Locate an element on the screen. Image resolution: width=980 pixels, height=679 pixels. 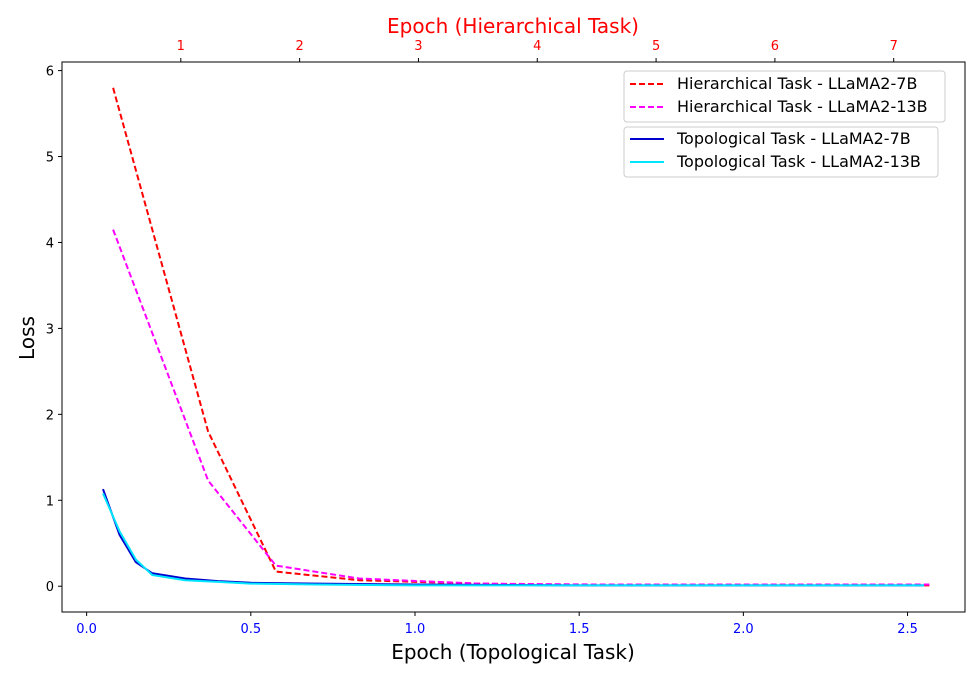
legend-hierarchical-box is located at coordinates (784, 96).